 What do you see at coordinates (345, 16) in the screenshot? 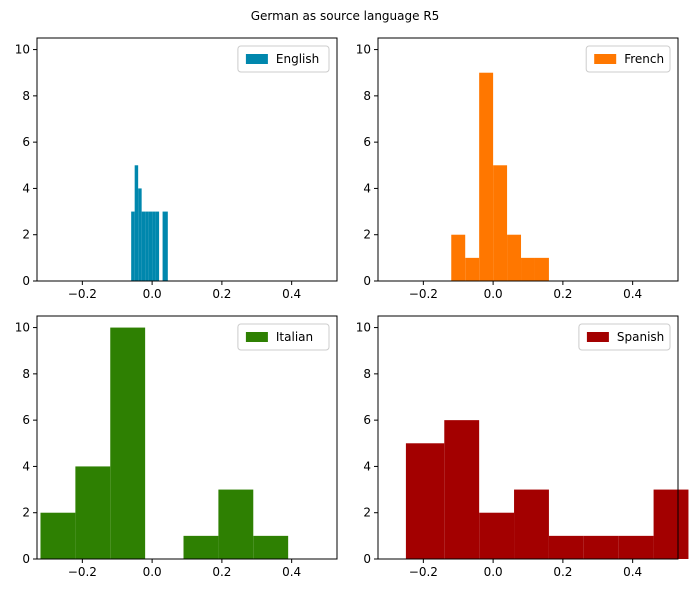
I see `figure-title: German as source language R5` at bounding box center [345, 16].